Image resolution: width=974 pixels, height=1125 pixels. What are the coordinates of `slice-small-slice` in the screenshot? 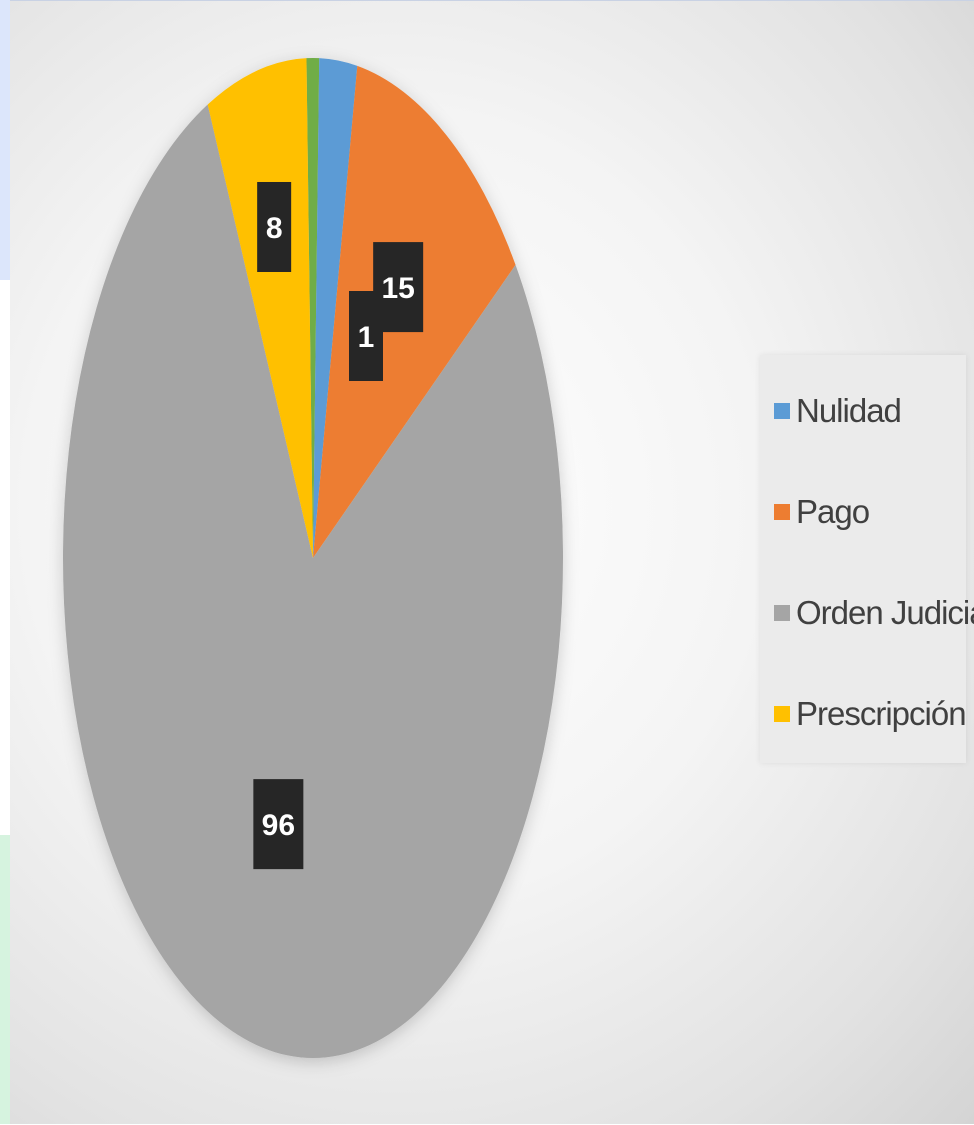 It's located at (313, 308).